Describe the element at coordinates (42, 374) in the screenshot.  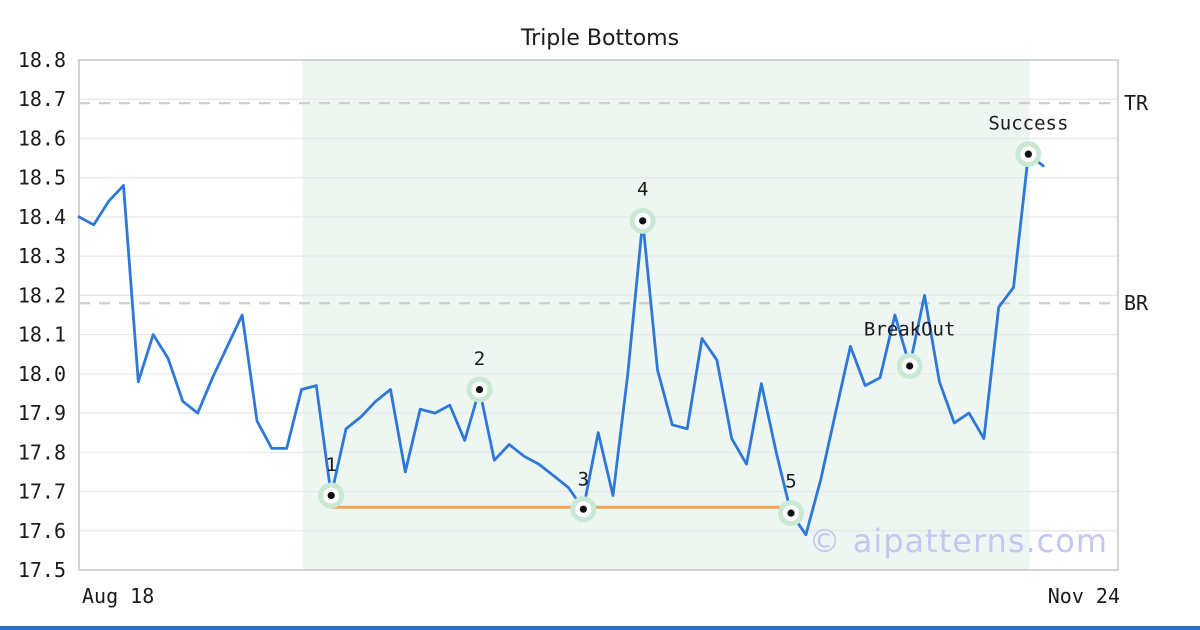
I see `y-tick-label: 18.0` at that location.